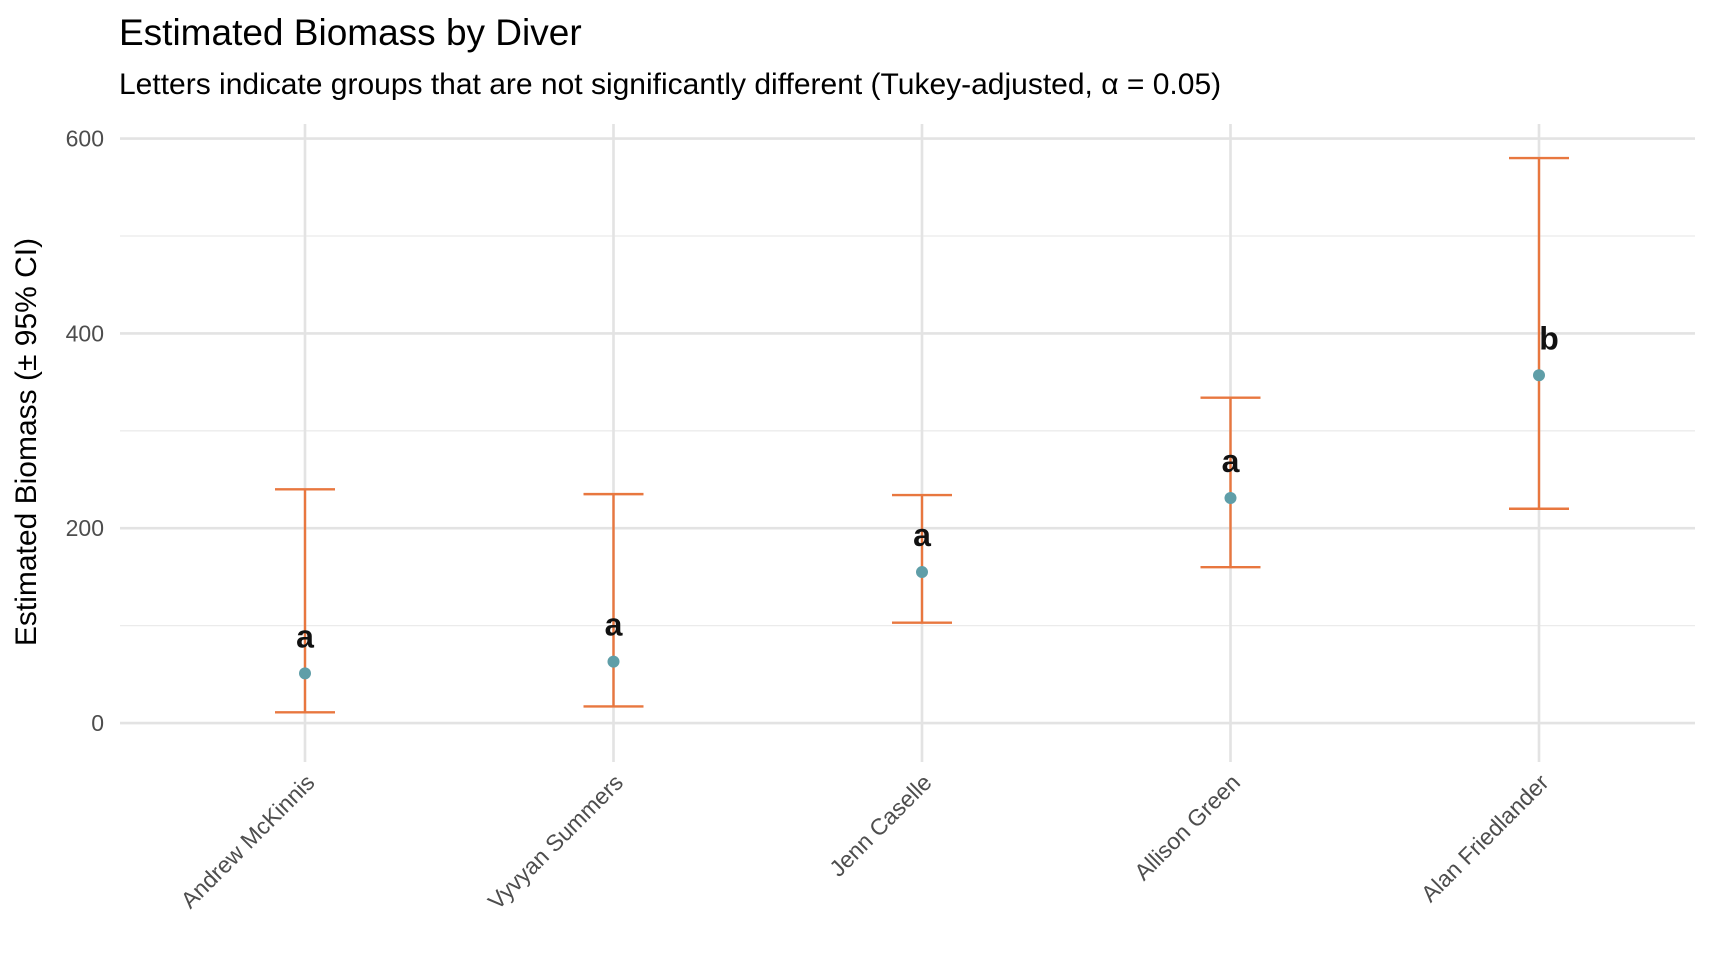 This screenshot has width=1728, height=960. I want to click on group-letter: b, so click(1549, 338).